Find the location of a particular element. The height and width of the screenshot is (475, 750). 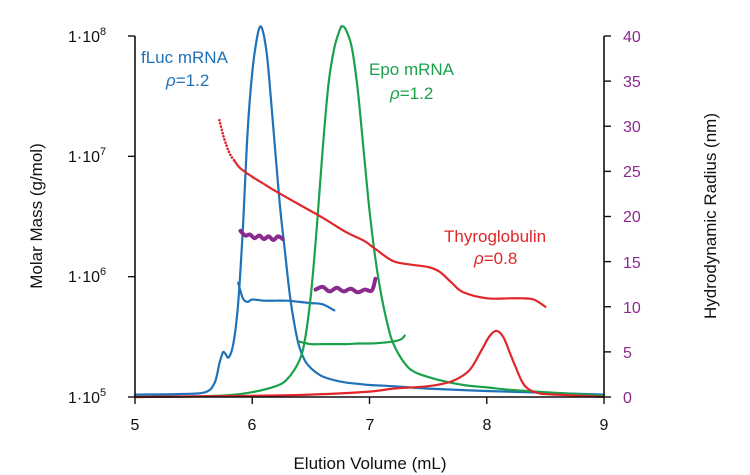

annotation-thyroglobulin-rho: ρ=0.8 is located at coordinates (495, 258).